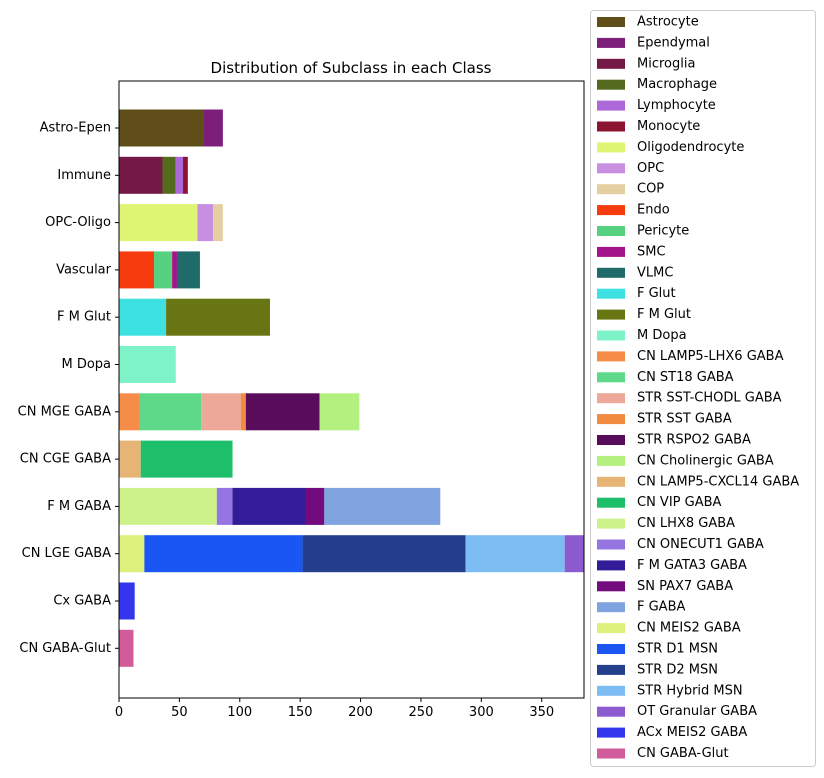 This screenshot has width=824, height=778. I want to click on bar-astro-epen-astrocyte, so click(161, 128).